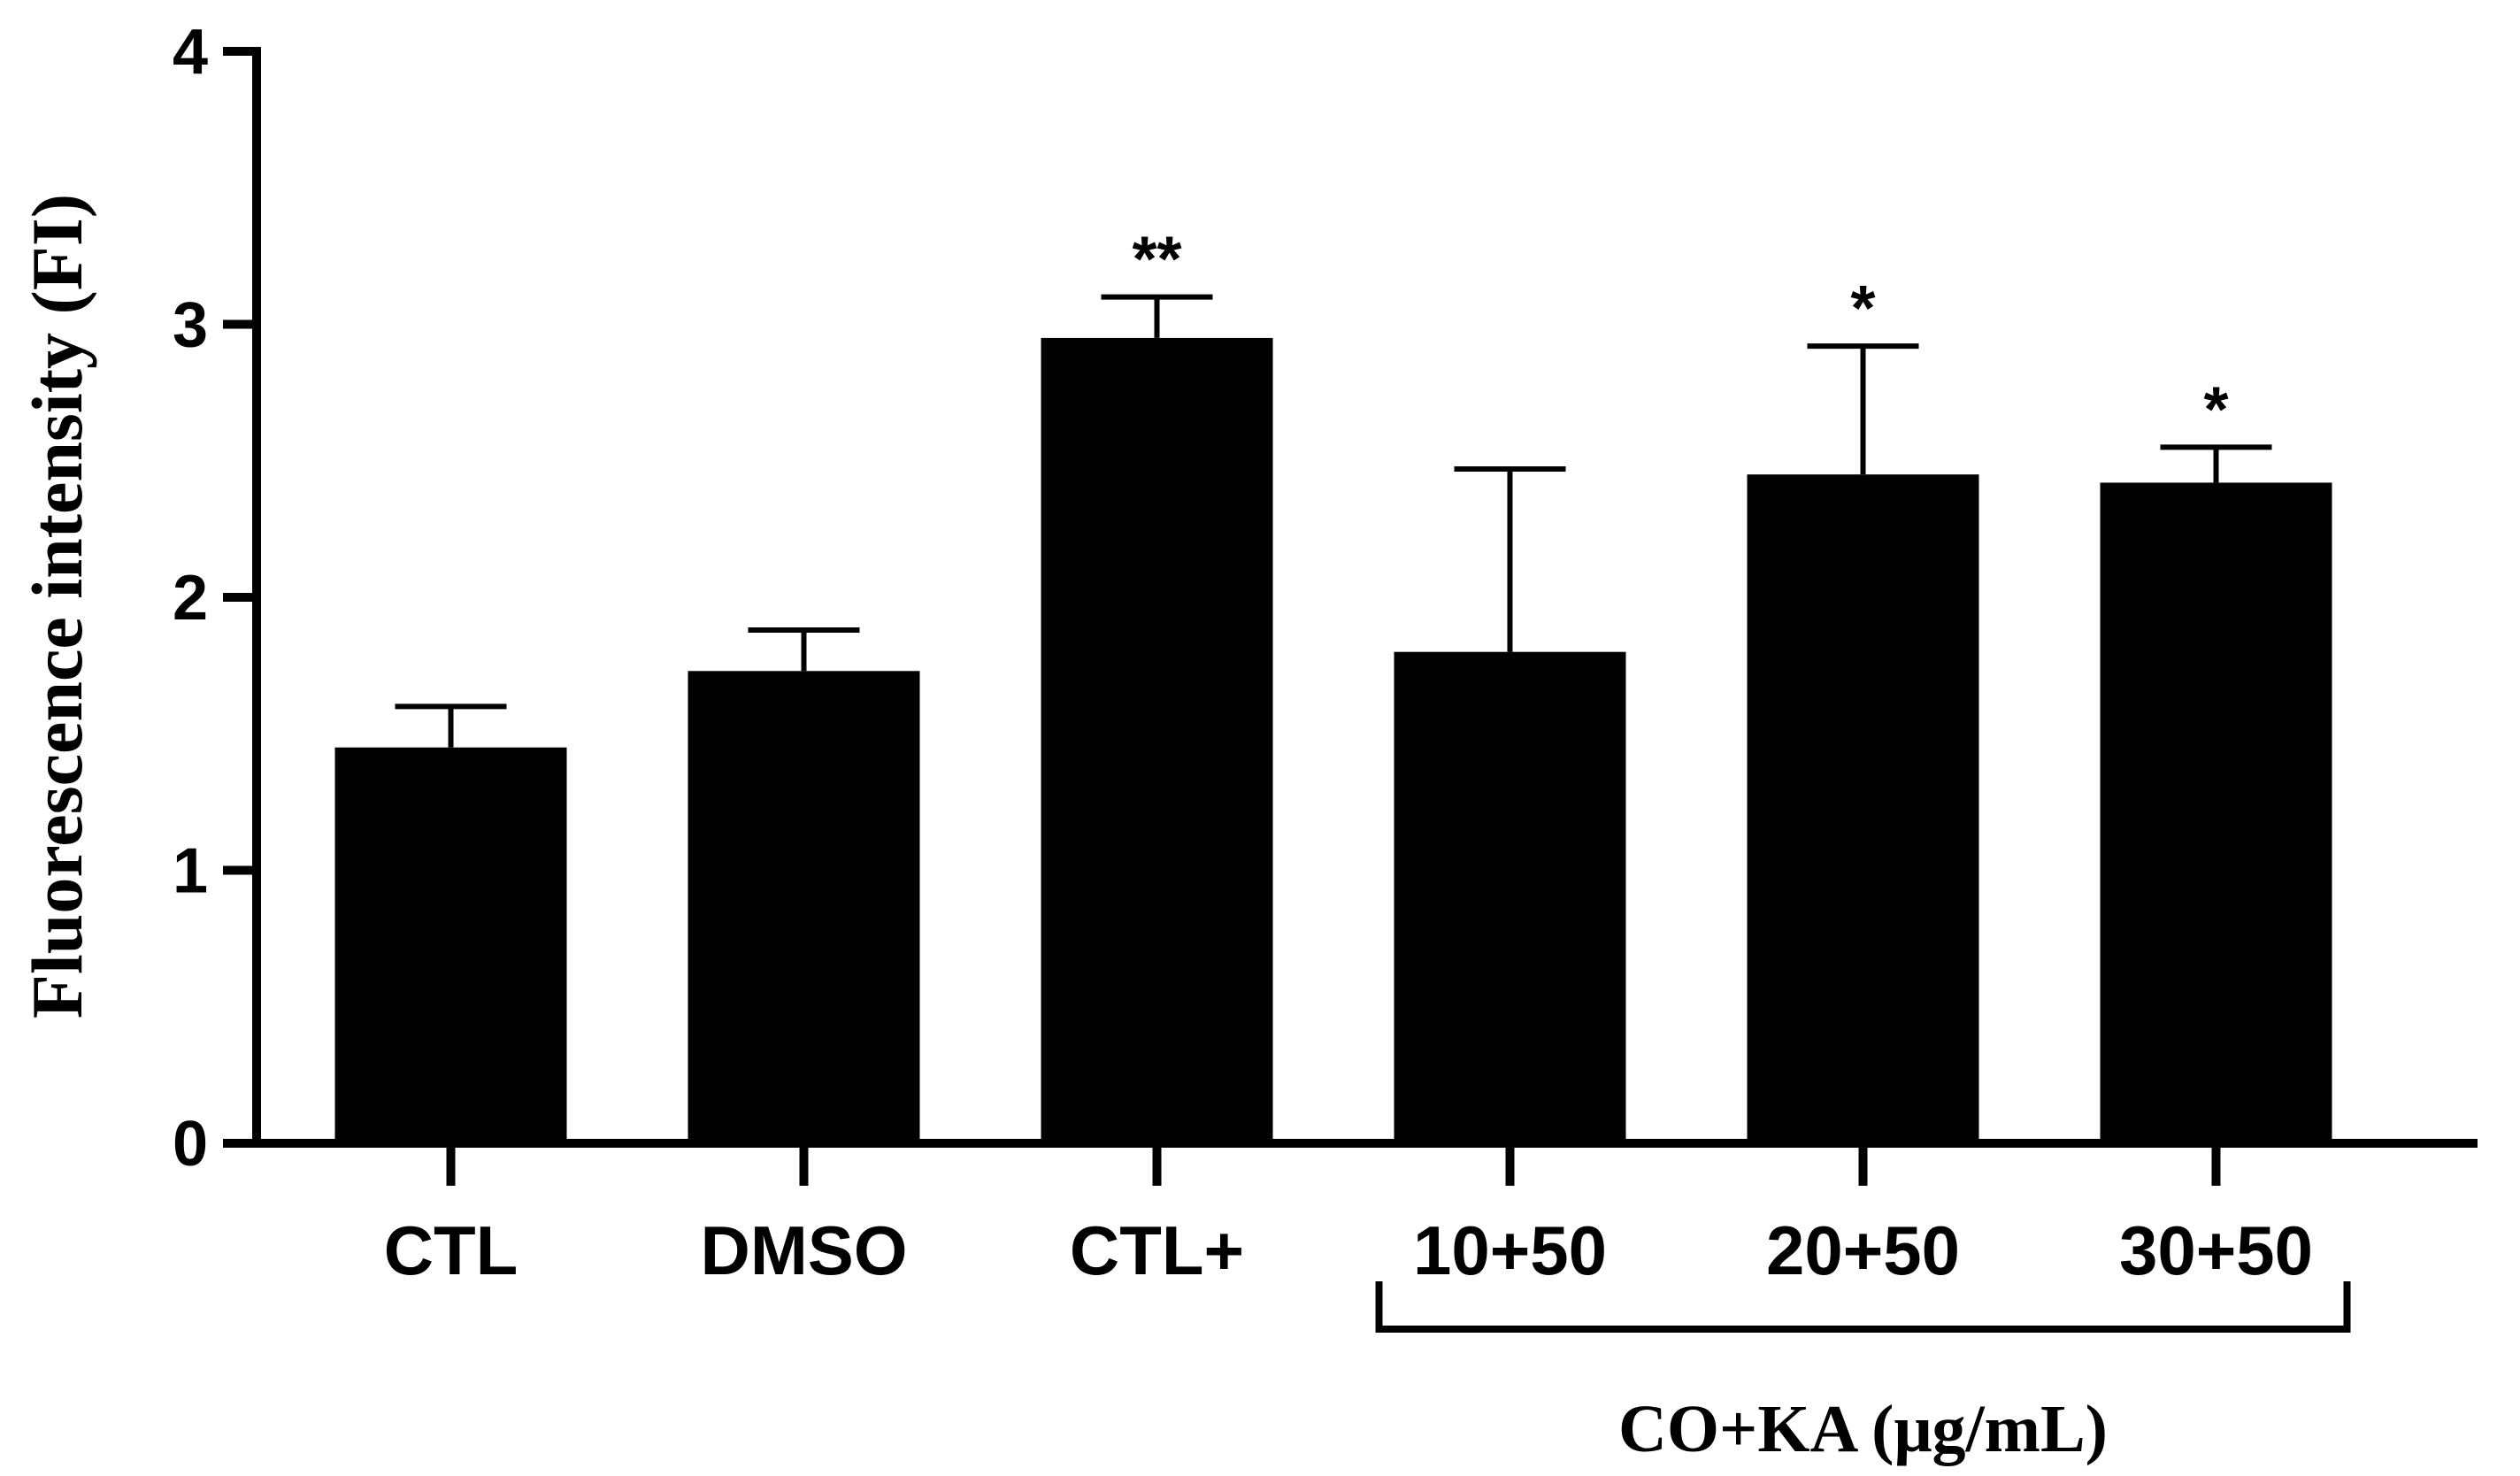 Image resolution: width=2520 pixels, height=1476 pixels. What do you see at coordinates (1510, 1250) in the screenshot?
I see `x-tick-label: 10+50` at bounding box center [1510, 1250].